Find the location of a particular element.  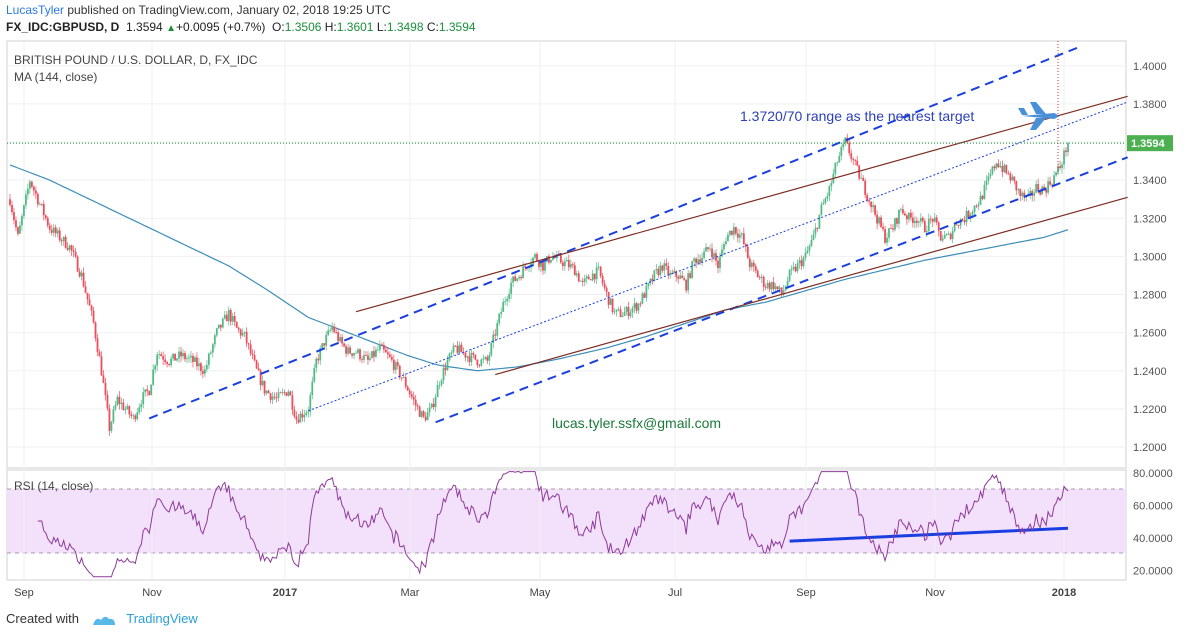

rsi-tick-label: 80.0000 is located at coordinates (1153, 474).